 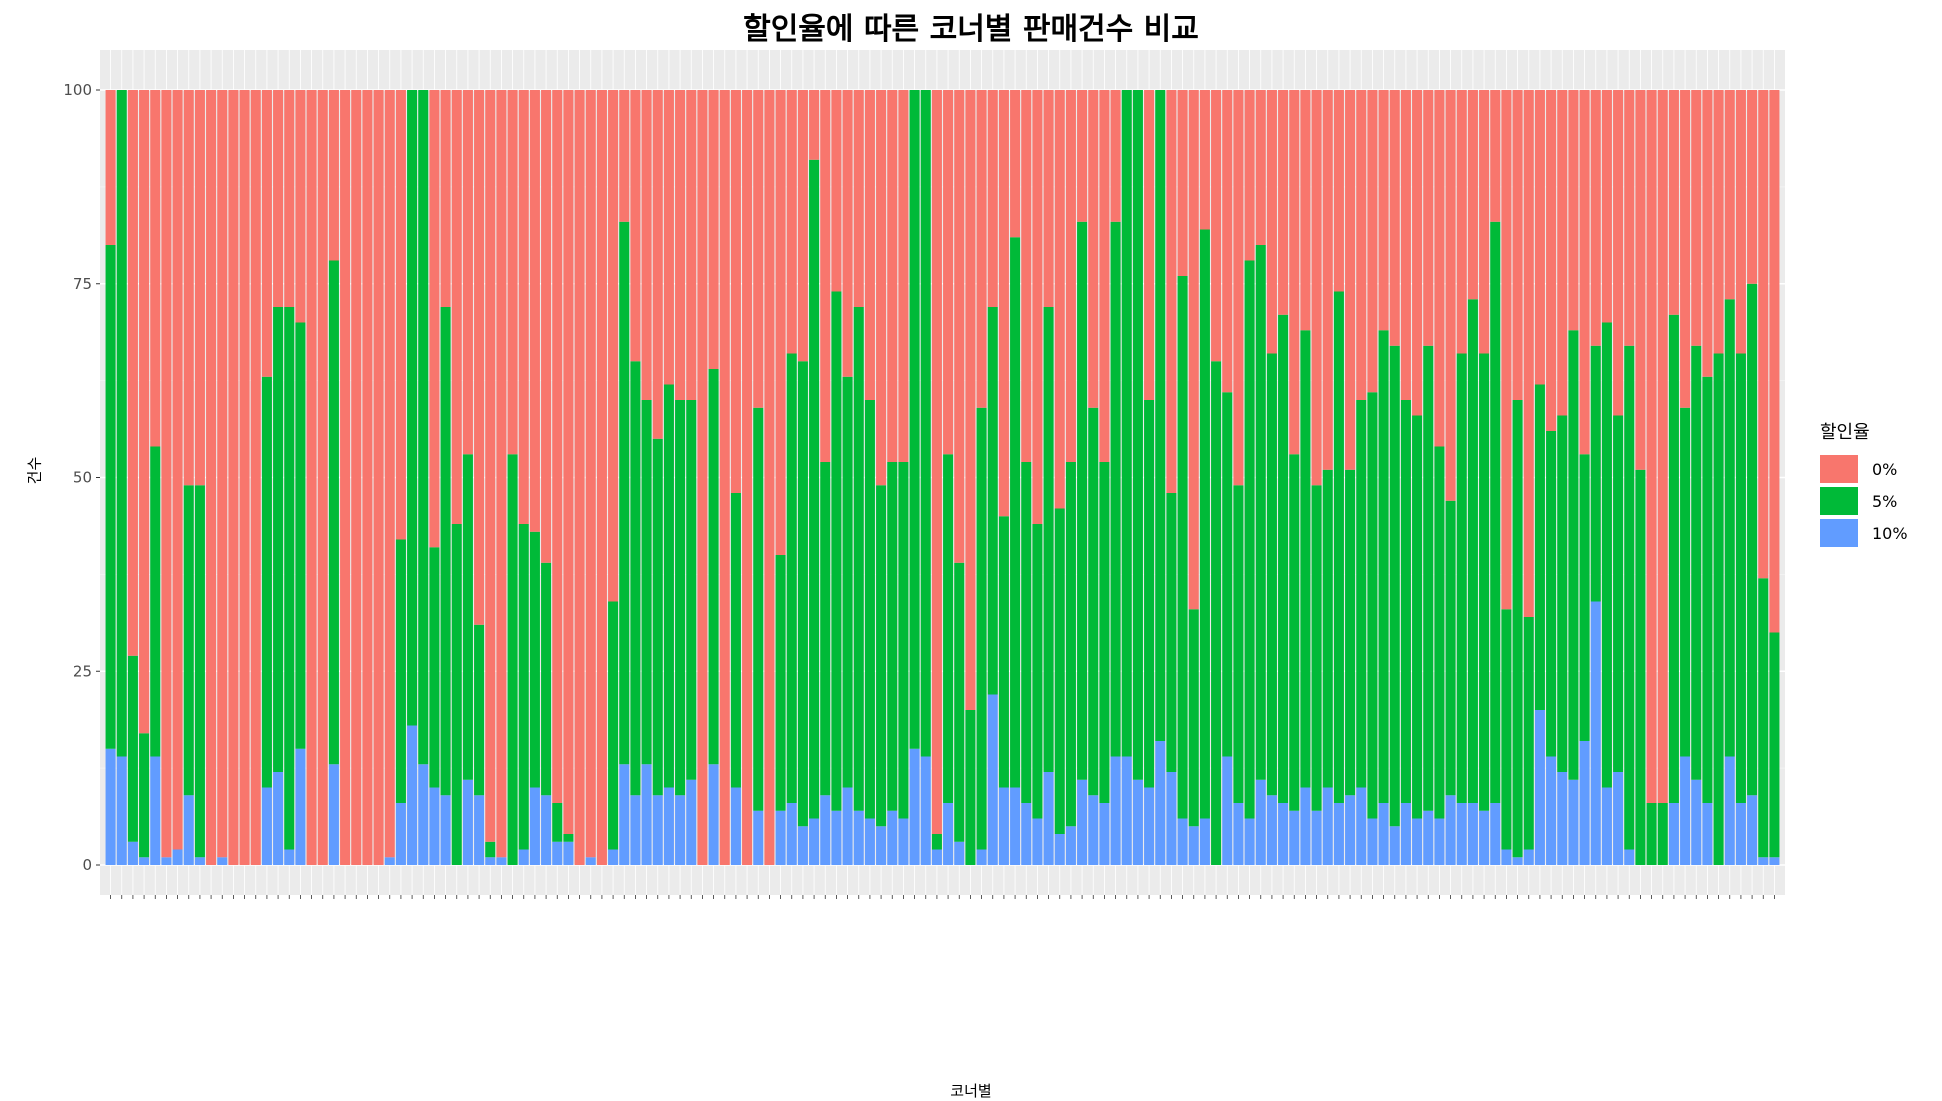 What do you see at coordinates (1890, 533) in the screenshot?
I see `legend-label-2: 10%` at bounding box center [1890, 533].